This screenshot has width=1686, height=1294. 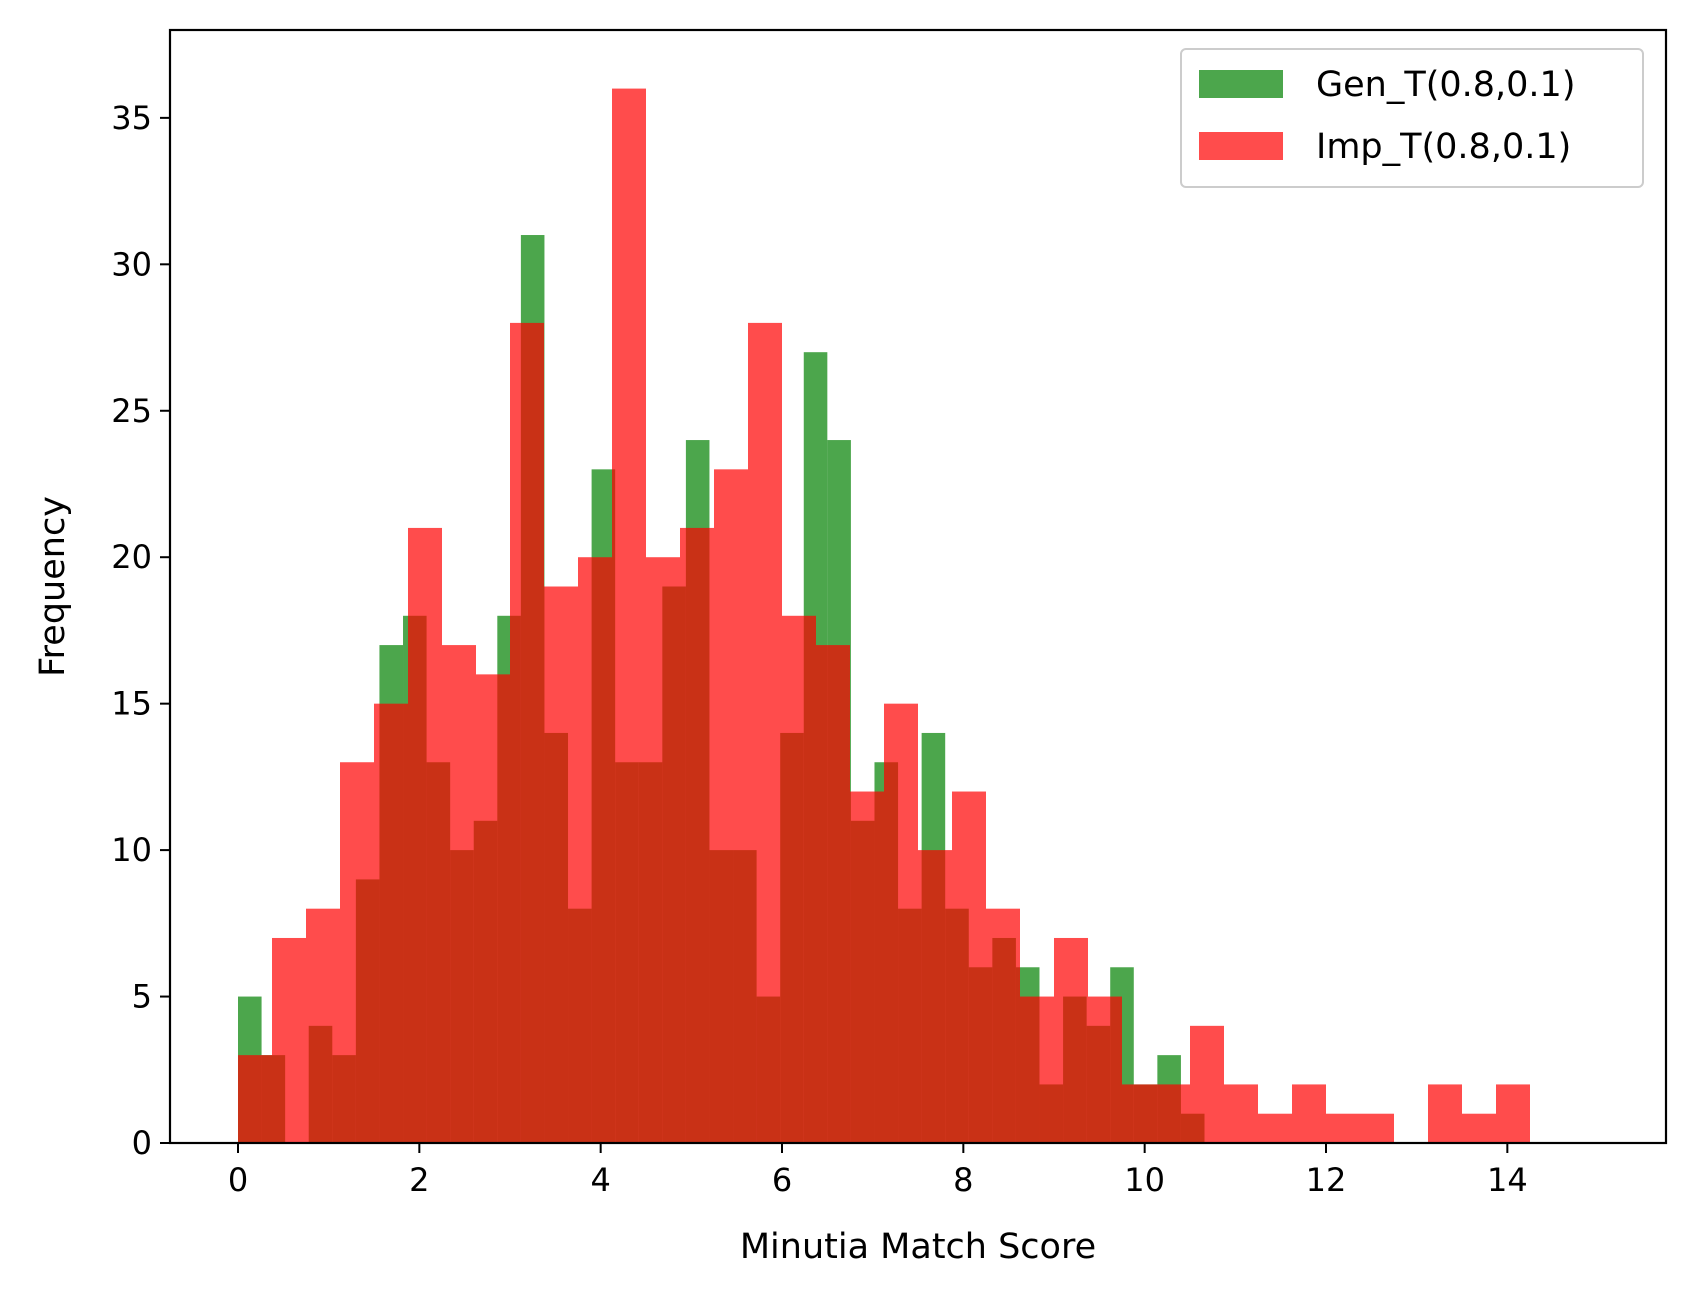 I want to click on bar-series1-bin11, so click(x=629, y=615).